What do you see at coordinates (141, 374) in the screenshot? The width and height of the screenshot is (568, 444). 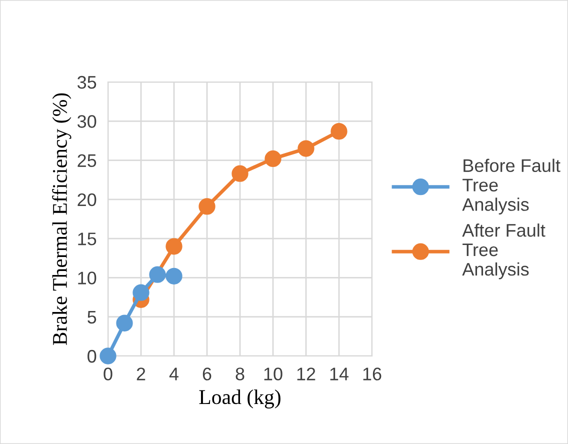 I see `x-tick-label: 2` at bounding box center [141, 374].